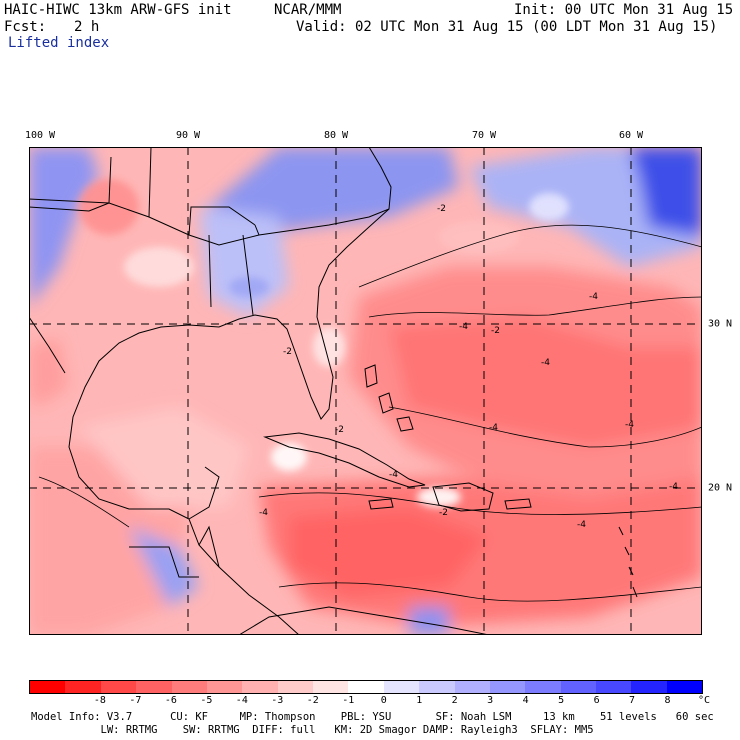 This screenshot has width=740, height=740. I want to click on forecast-label: Fcst:, so click(25, 27).